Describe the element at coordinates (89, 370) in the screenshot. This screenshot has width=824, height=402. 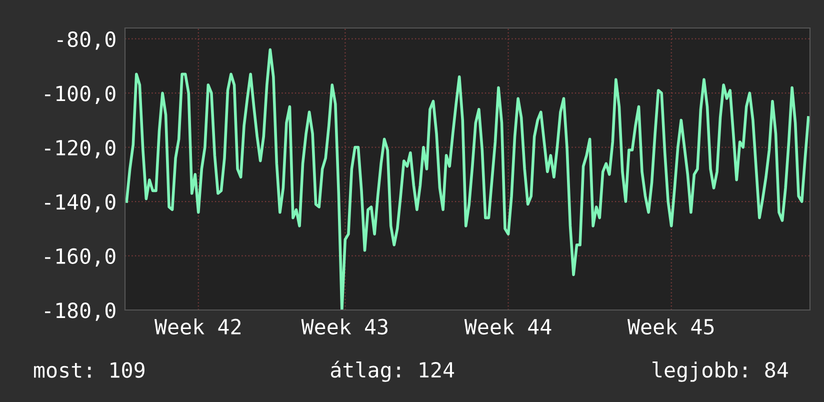
I see `text: most: 109` at that location.